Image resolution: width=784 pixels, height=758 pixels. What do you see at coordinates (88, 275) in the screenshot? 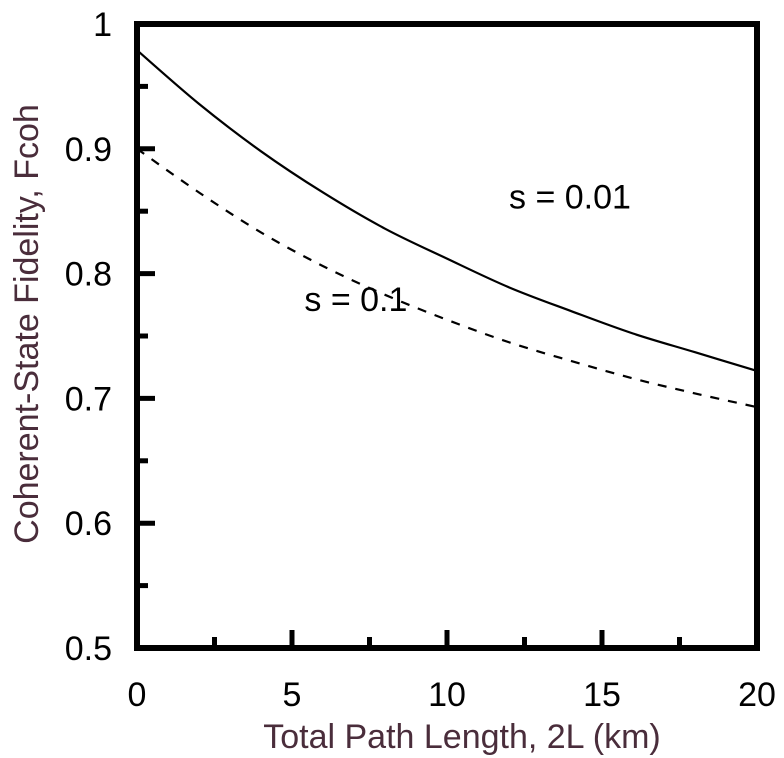
I see `y-tick-label: 0.8` at bounding box center [88, 275].